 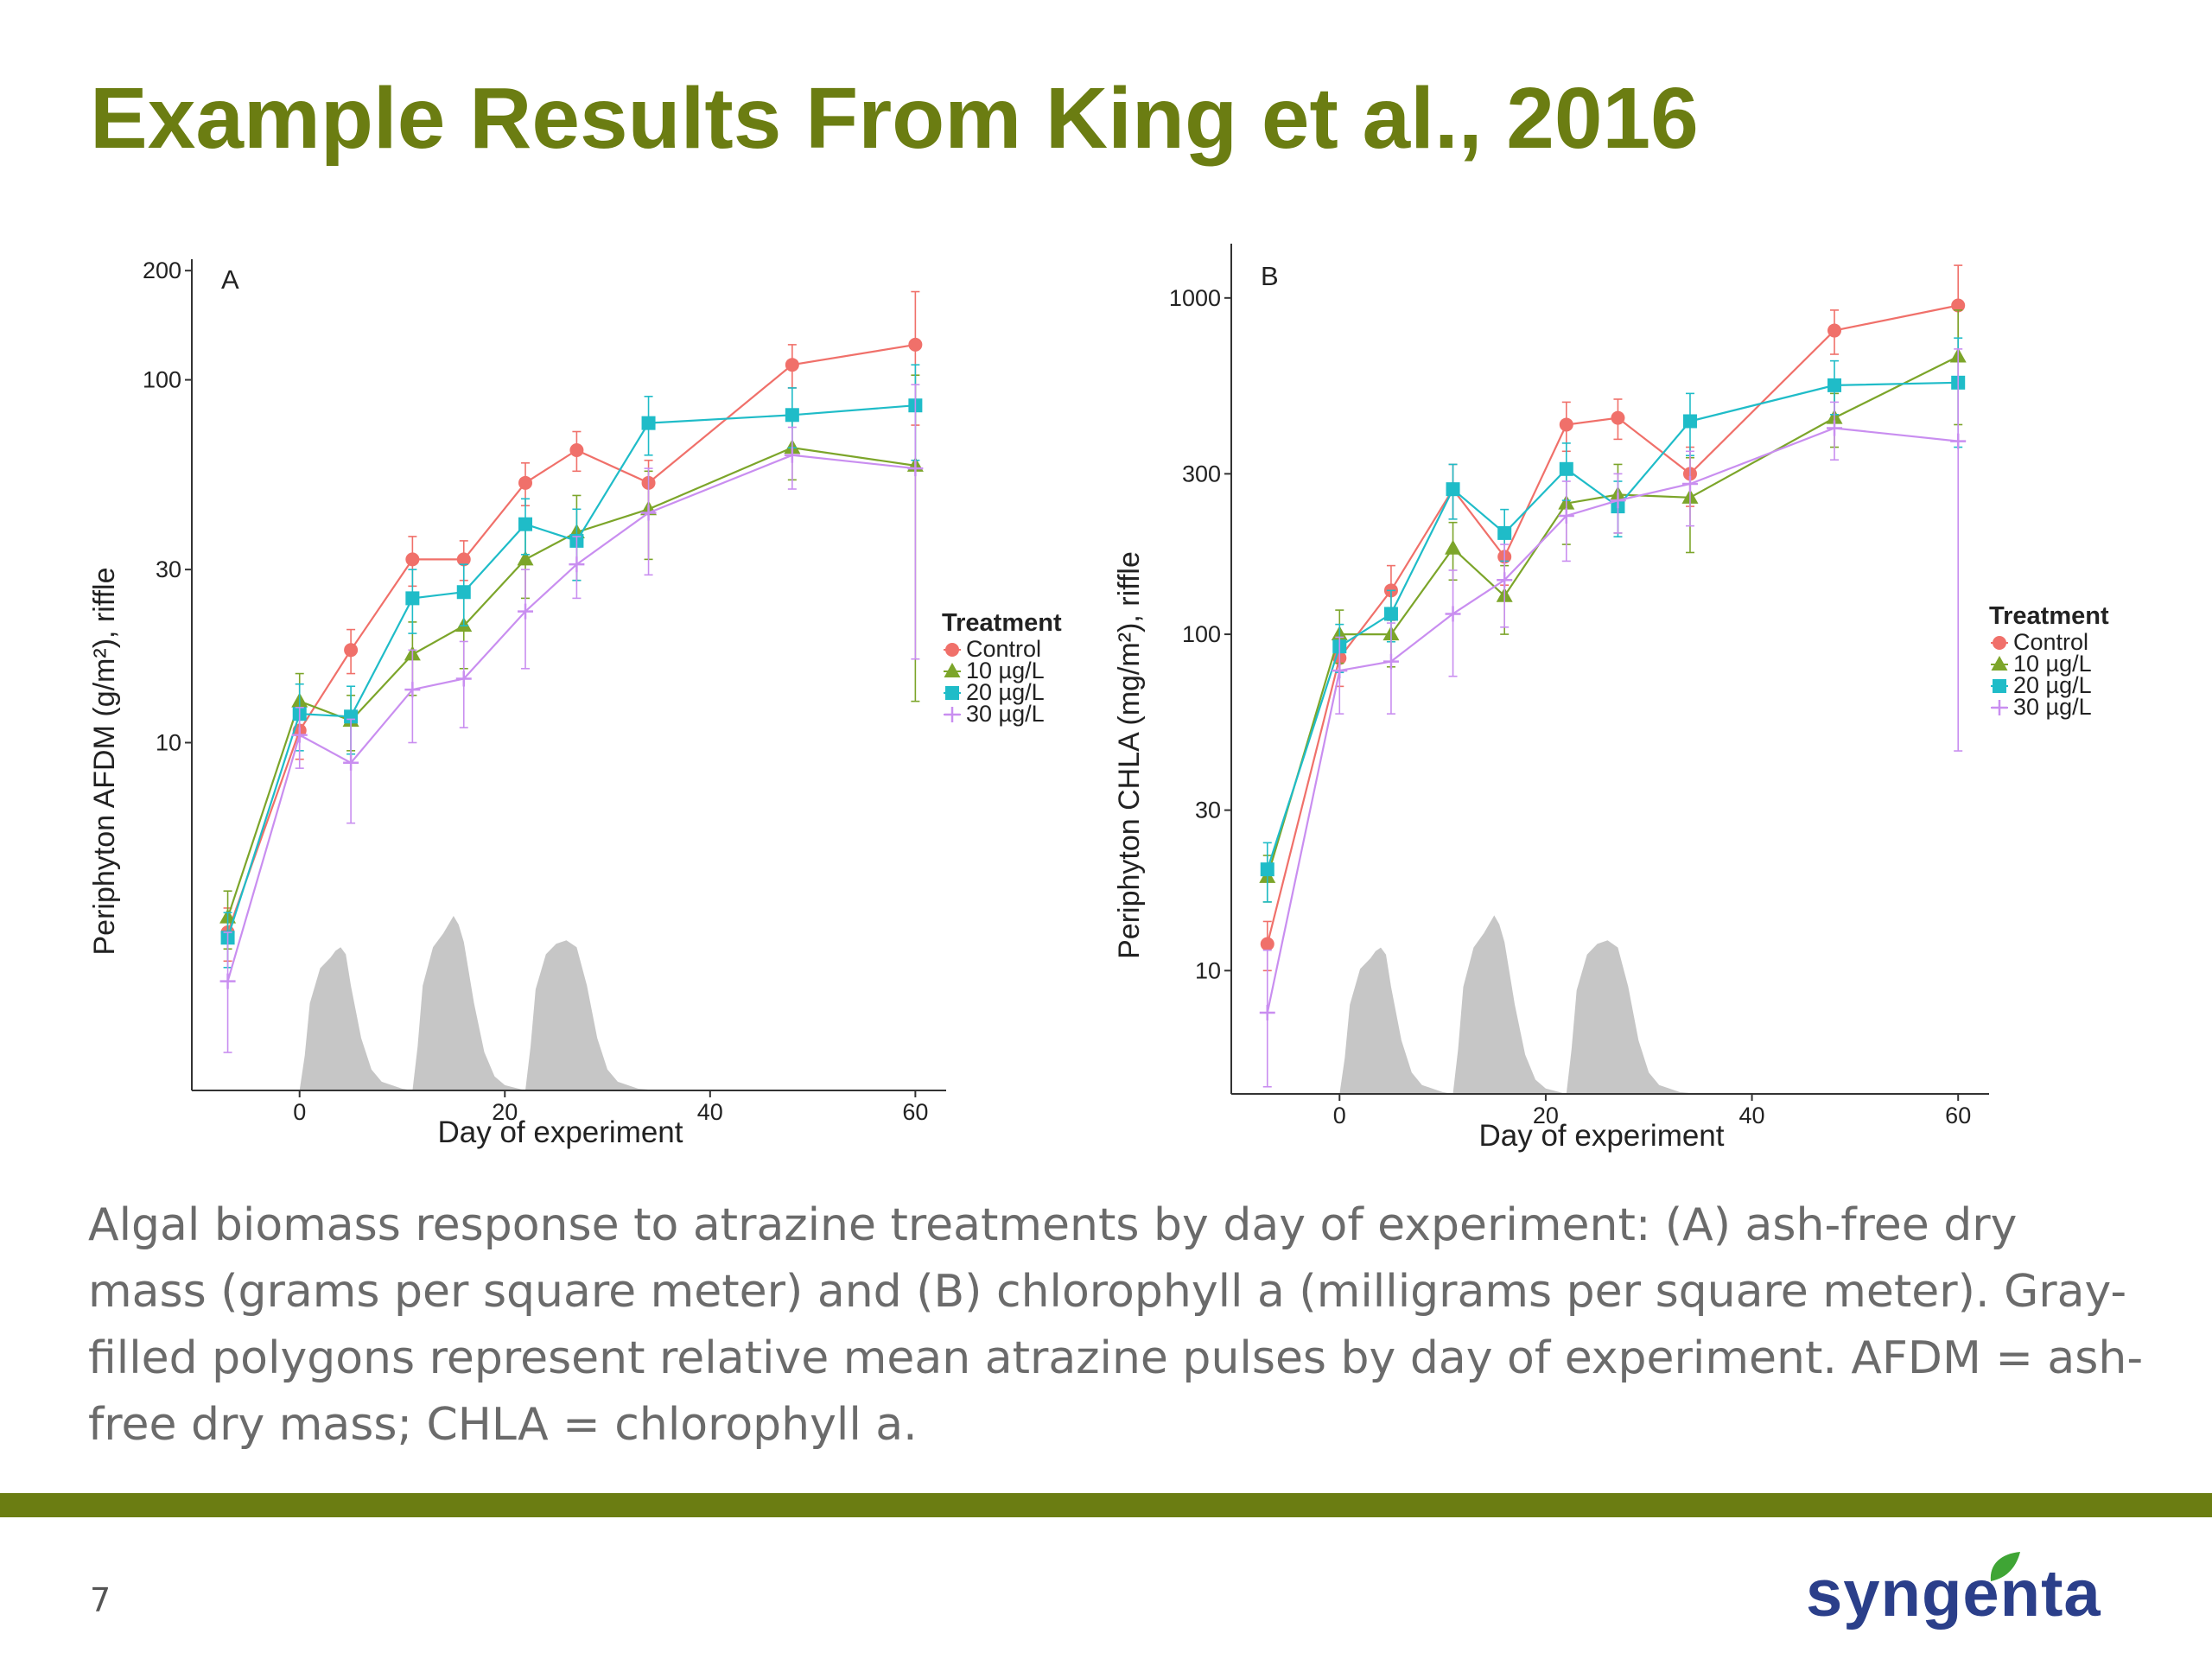 I want to click on legend-title: Treatment, so click(x=1002, y=623).